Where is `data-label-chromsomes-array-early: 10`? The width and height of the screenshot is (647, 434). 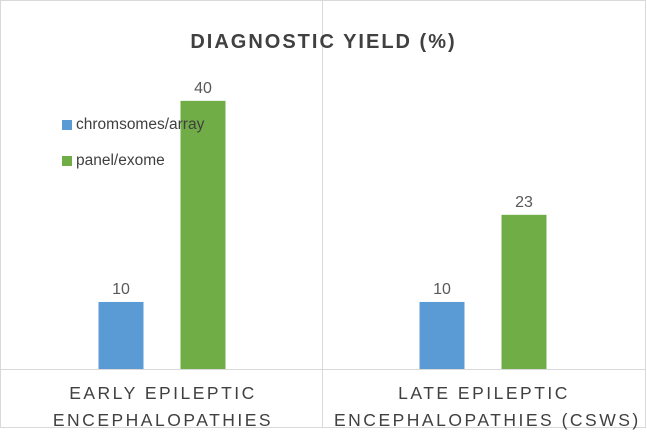
data-label-chromsomes-array-early: 10 is located at coordinates (121, 289).